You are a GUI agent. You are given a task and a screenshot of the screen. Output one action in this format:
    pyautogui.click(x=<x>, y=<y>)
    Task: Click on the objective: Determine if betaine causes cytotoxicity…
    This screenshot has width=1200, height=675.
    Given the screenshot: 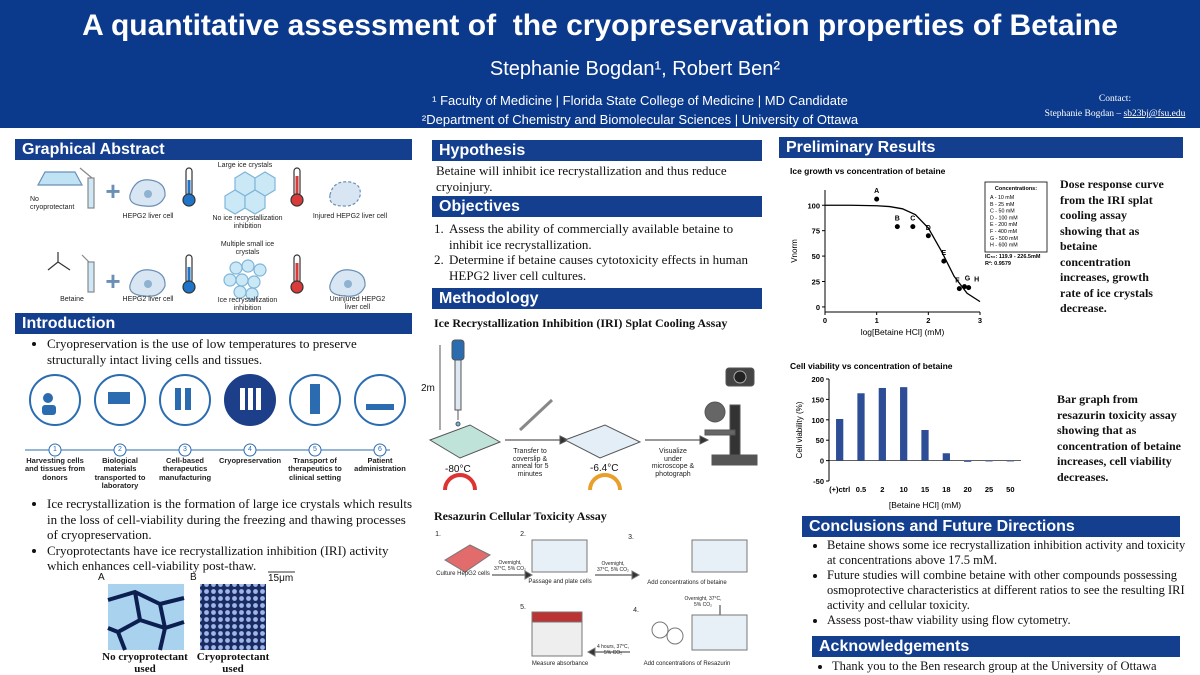 What is the action you would take?
    pyautogui.click(x=599, y=267)
    